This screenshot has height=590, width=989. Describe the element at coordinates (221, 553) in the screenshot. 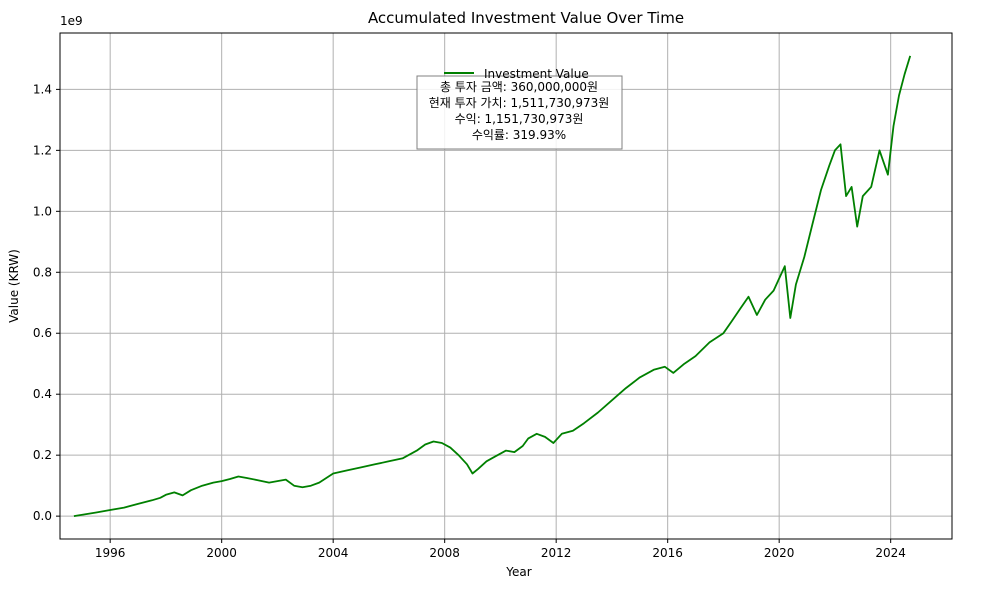

I see `x-tick-label: 2000` at that location.